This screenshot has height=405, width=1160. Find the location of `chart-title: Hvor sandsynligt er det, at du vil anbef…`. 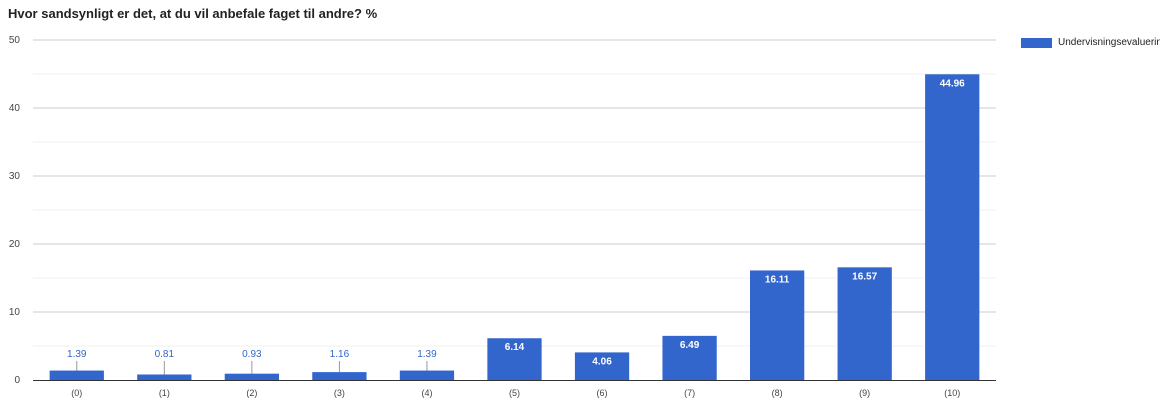

chart-title: Hvor sandsynligt er det, at du vil anbef… is located at coordinates (193, 13).